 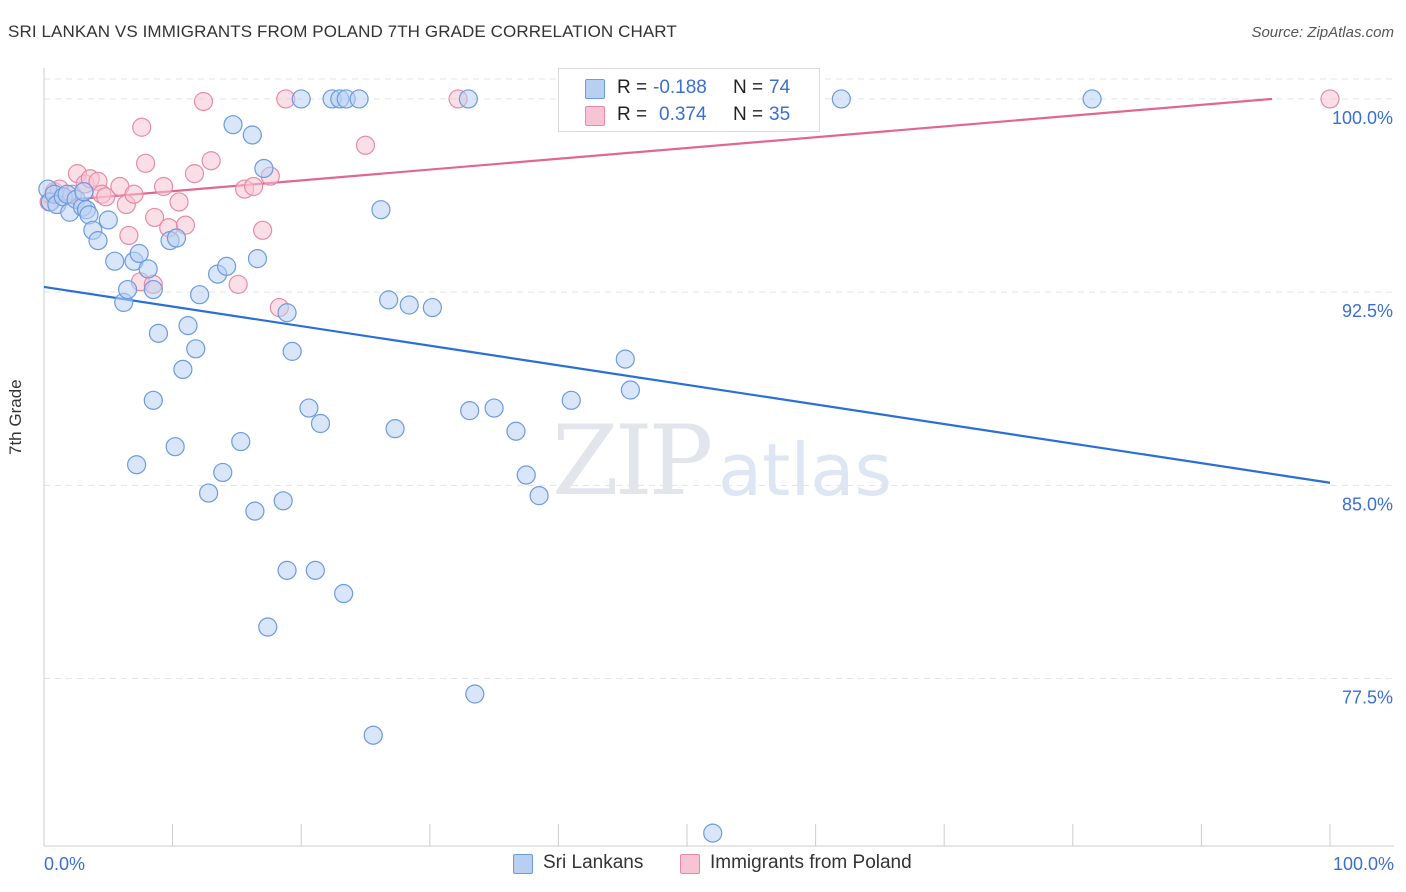 I want to click on y-tick-label: 100.0%, so click(x=1362, y=118).